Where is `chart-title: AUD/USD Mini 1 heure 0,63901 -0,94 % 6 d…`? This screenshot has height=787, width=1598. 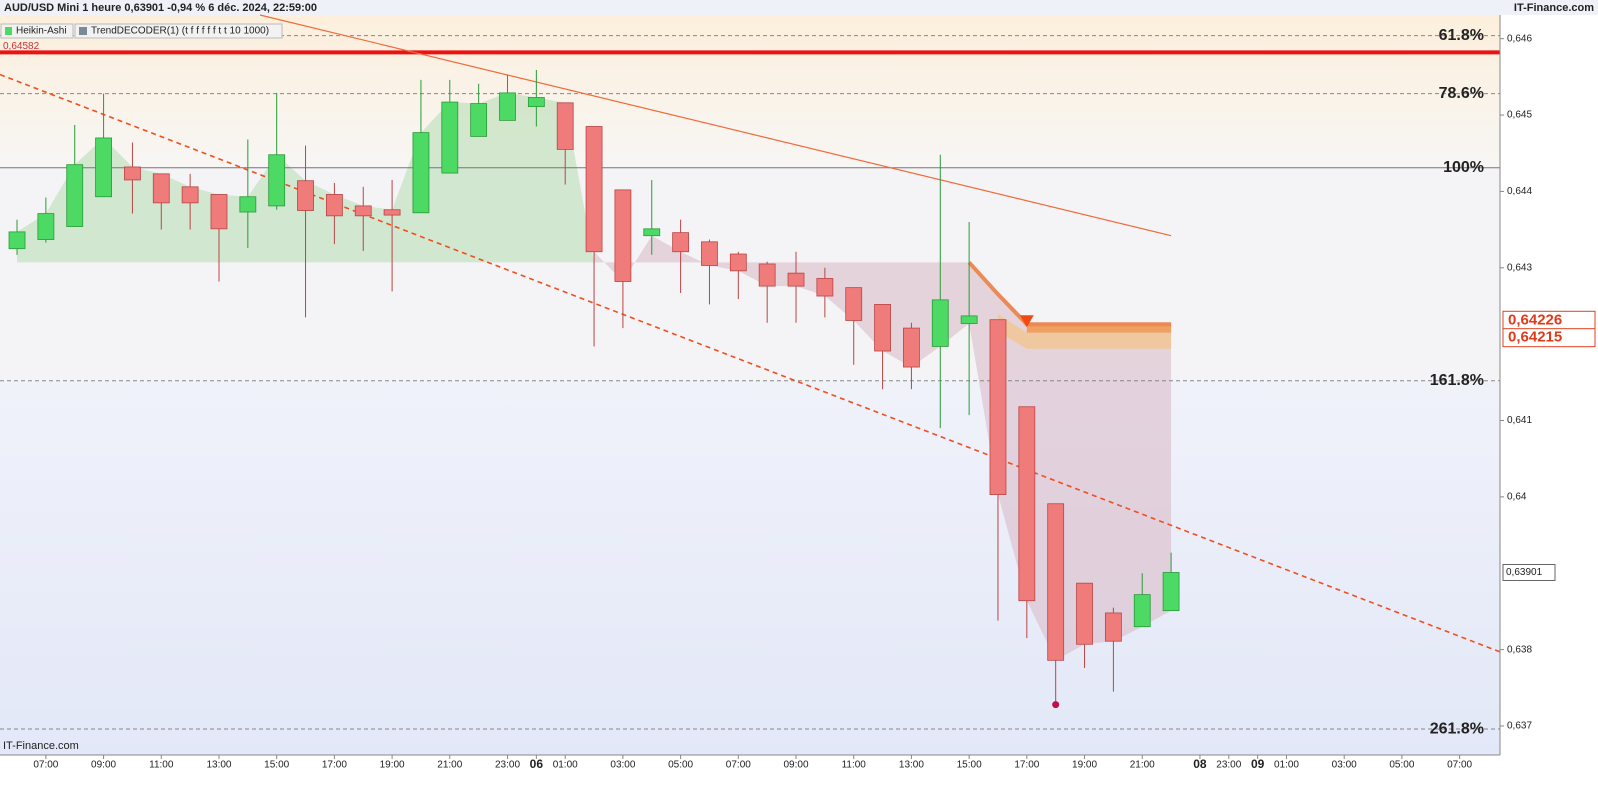
chart-title: AUD/USD Mini 1 heure 0,63901 -0,94 % 6 d… is located at coordinates (160, 8).